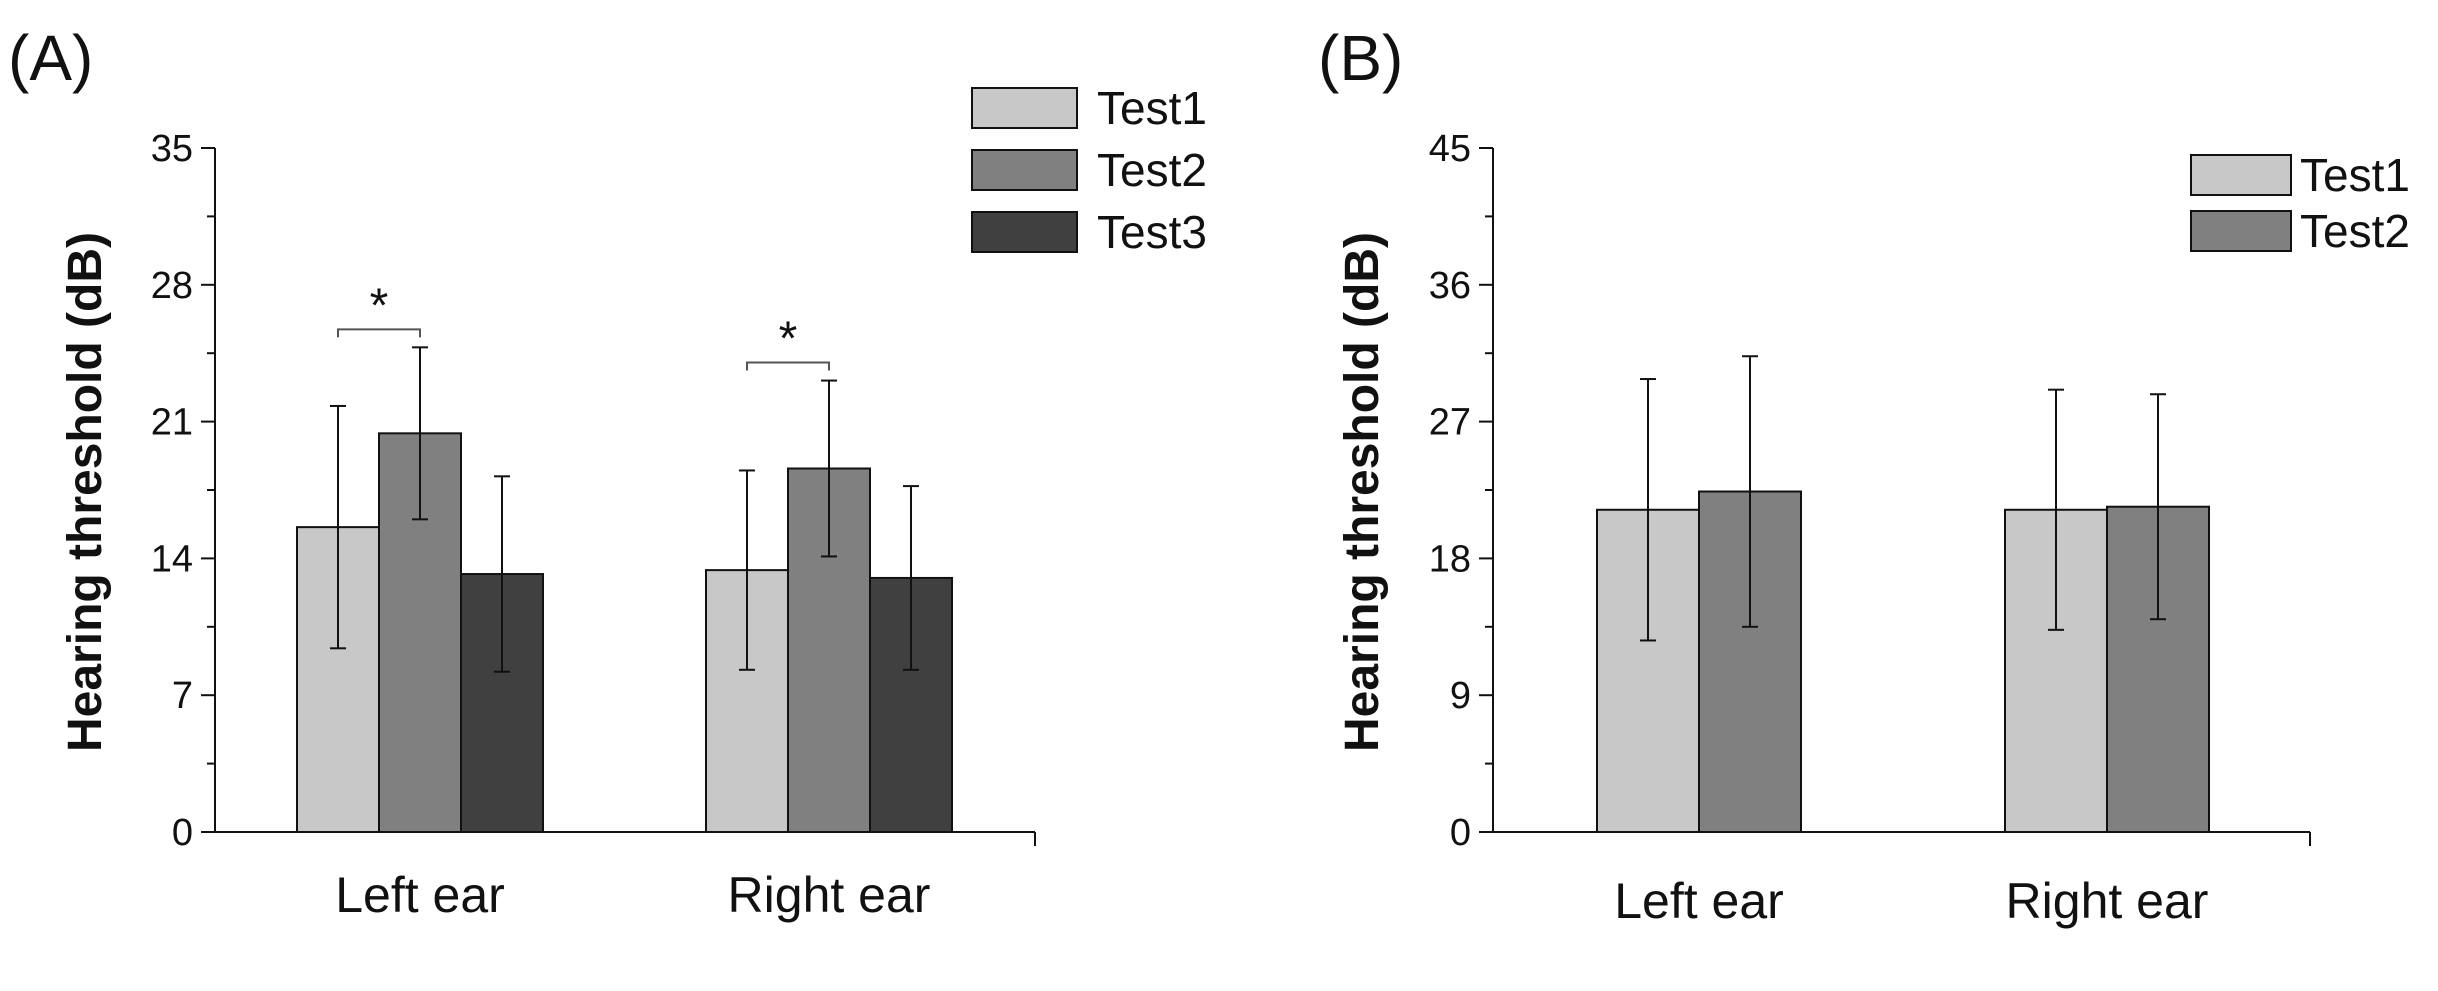  I want to click on y-tick-label: 21, so click(172, 423).